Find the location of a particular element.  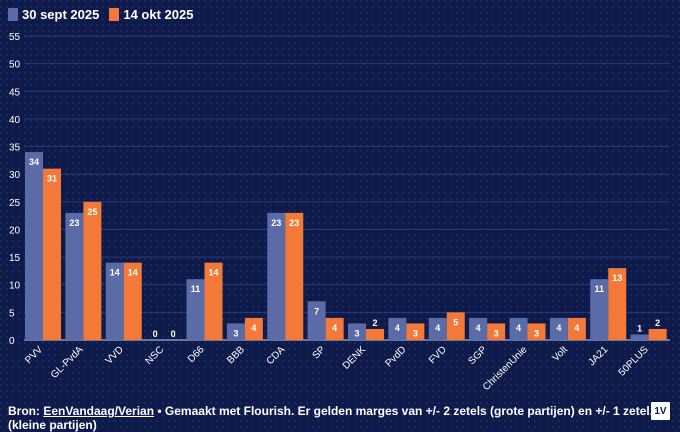

y-tick-label-20: 20 is located at coordinates (15, 230).